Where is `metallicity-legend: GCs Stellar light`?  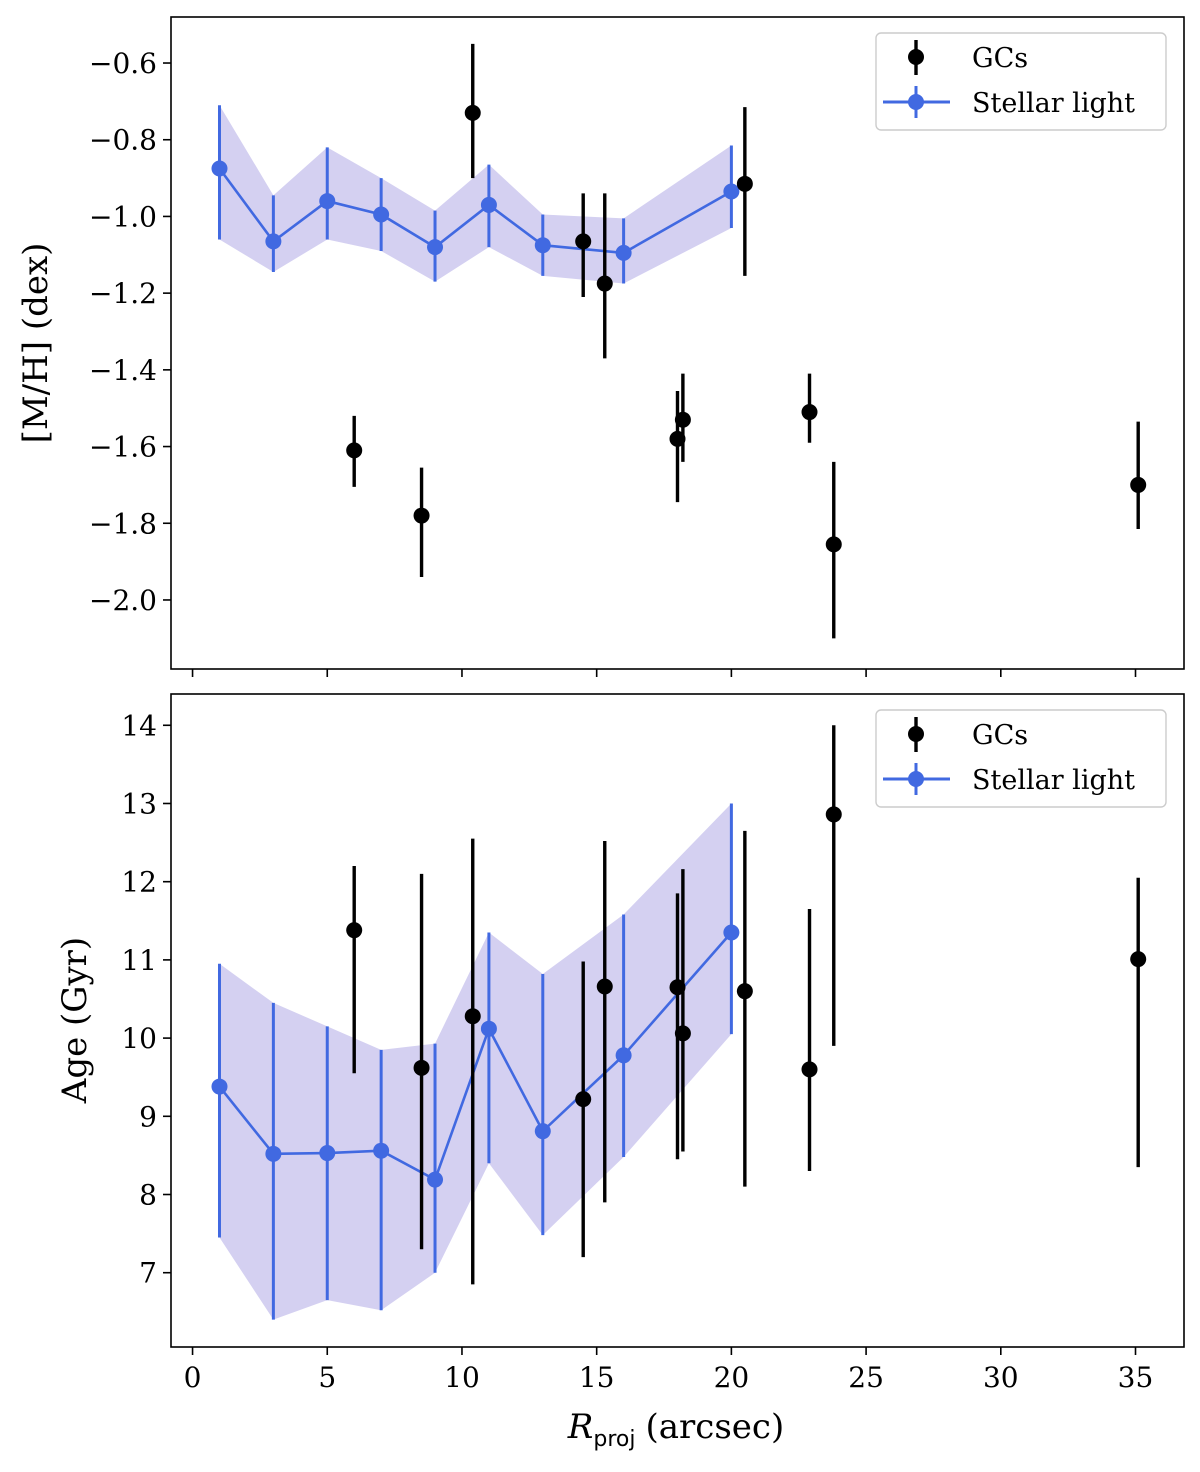
metallicity-legend: GCs Stellar light is located at coordinates (1021, 81).